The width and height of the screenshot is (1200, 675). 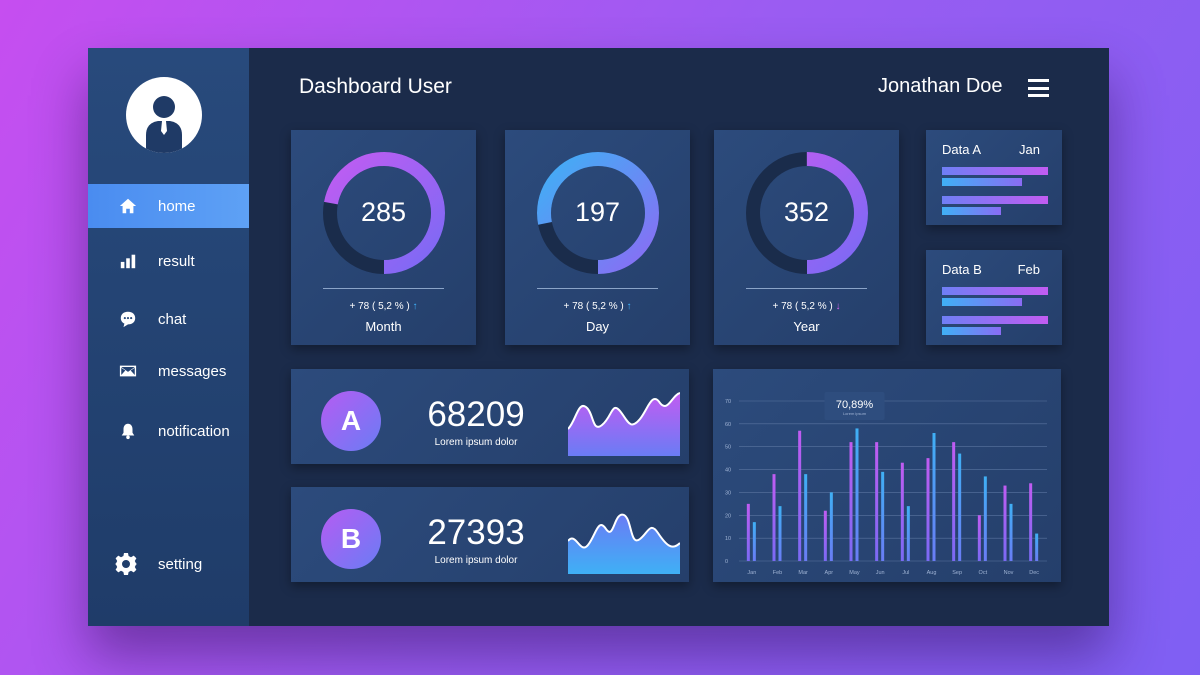 I want to click on user-avatar, so click(x=164, y=115).